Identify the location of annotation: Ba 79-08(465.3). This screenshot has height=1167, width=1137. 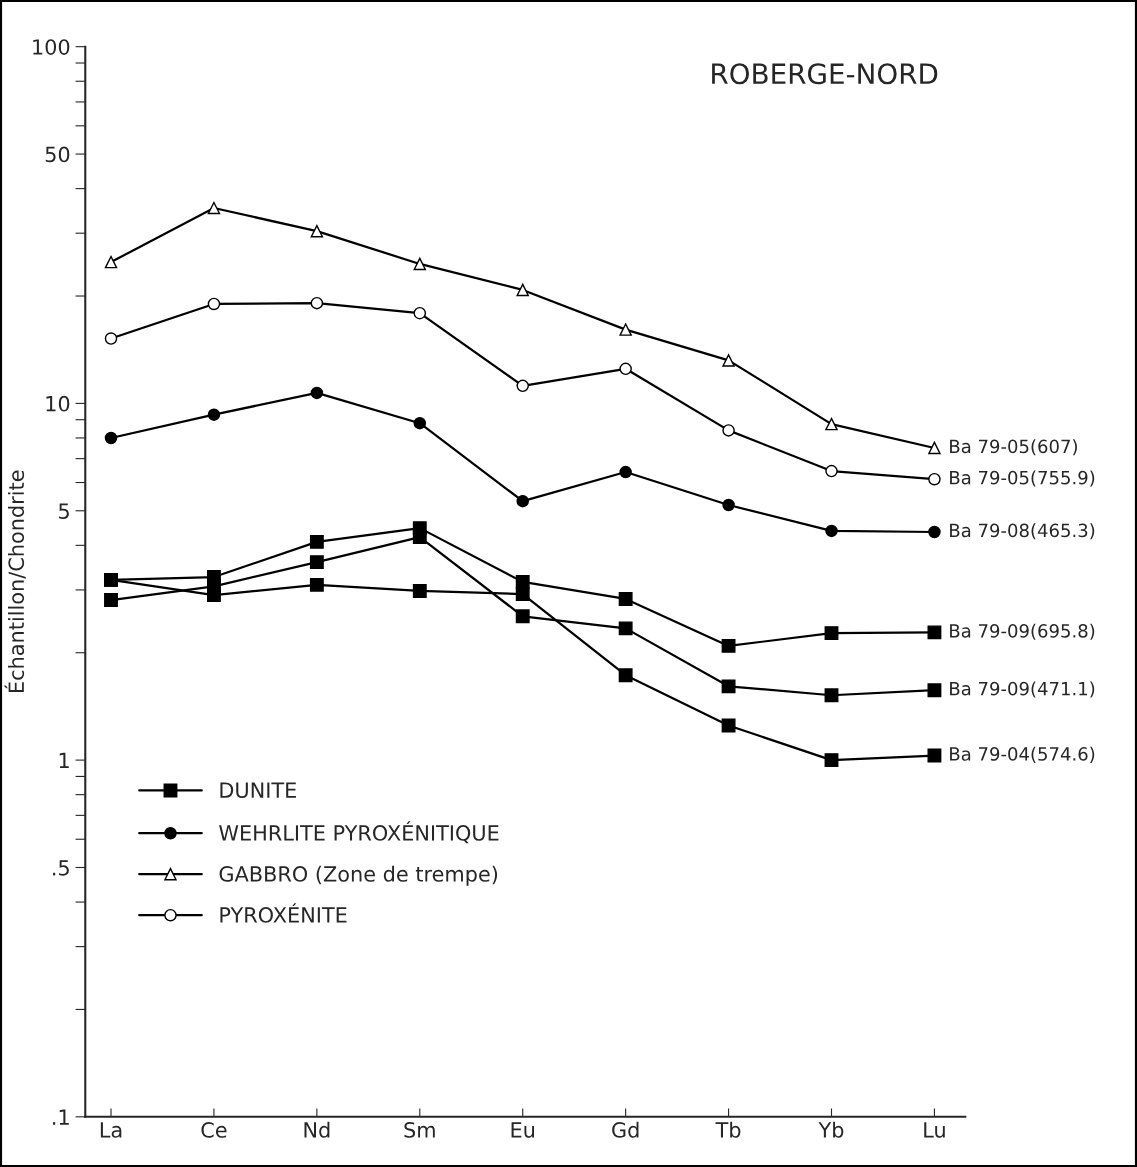
(1022, 531).